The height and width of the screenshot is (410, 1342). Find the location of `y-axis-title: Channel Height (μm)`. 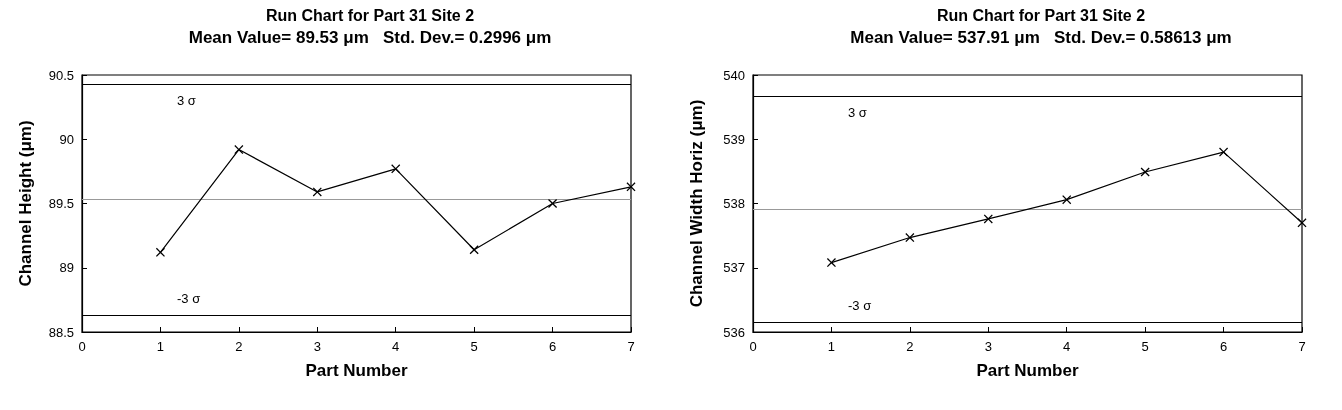

y-axis-title: Channel Height (μm) is located at coordinates (25, 203).